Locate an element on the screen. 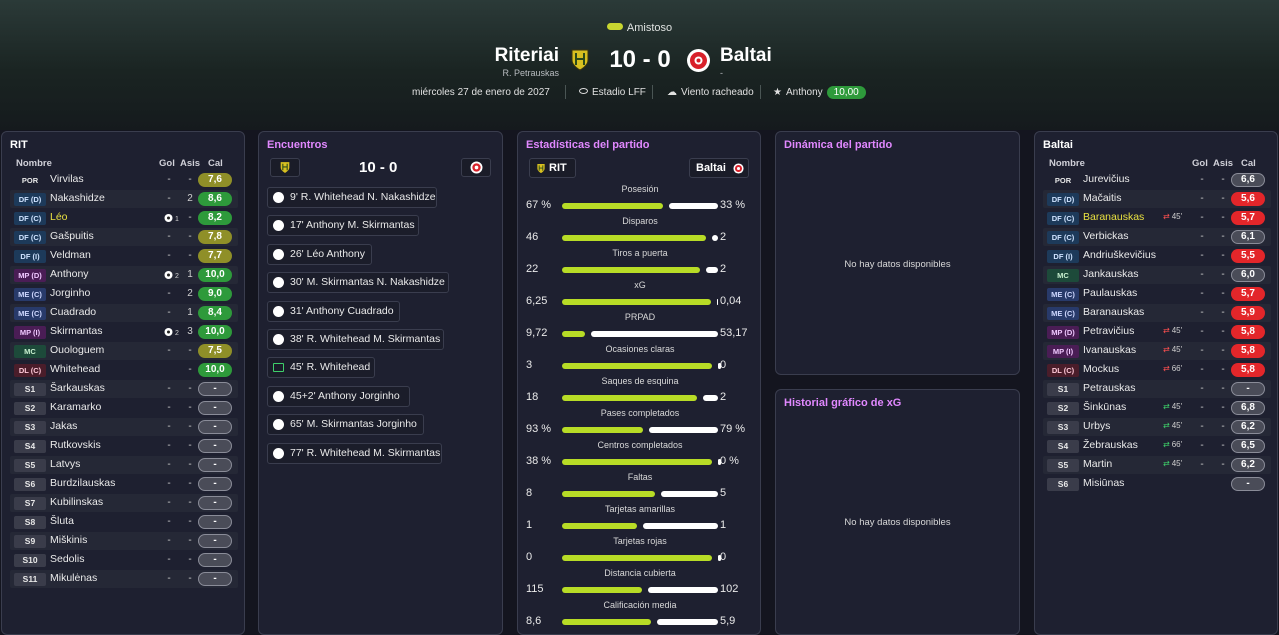 The width and height of the screenshot is (1279, 635). player-row: MC Jankauskas - -6,0 is located at coordinates (1157, 275).